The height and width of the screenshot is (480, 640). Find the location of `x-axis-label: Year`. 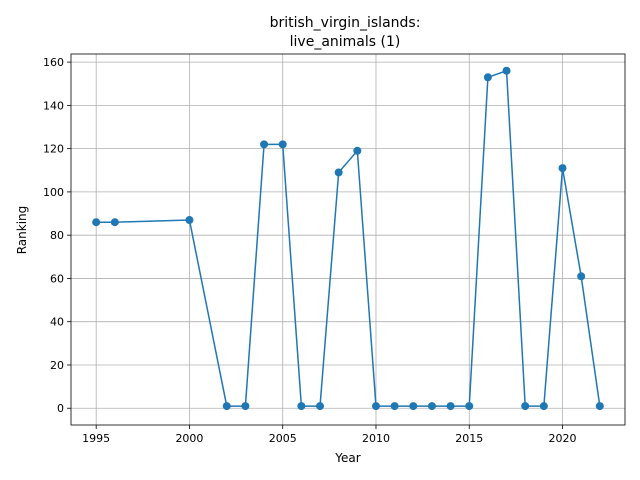

x-axis-label: Year is located at coordinates (347, 458).